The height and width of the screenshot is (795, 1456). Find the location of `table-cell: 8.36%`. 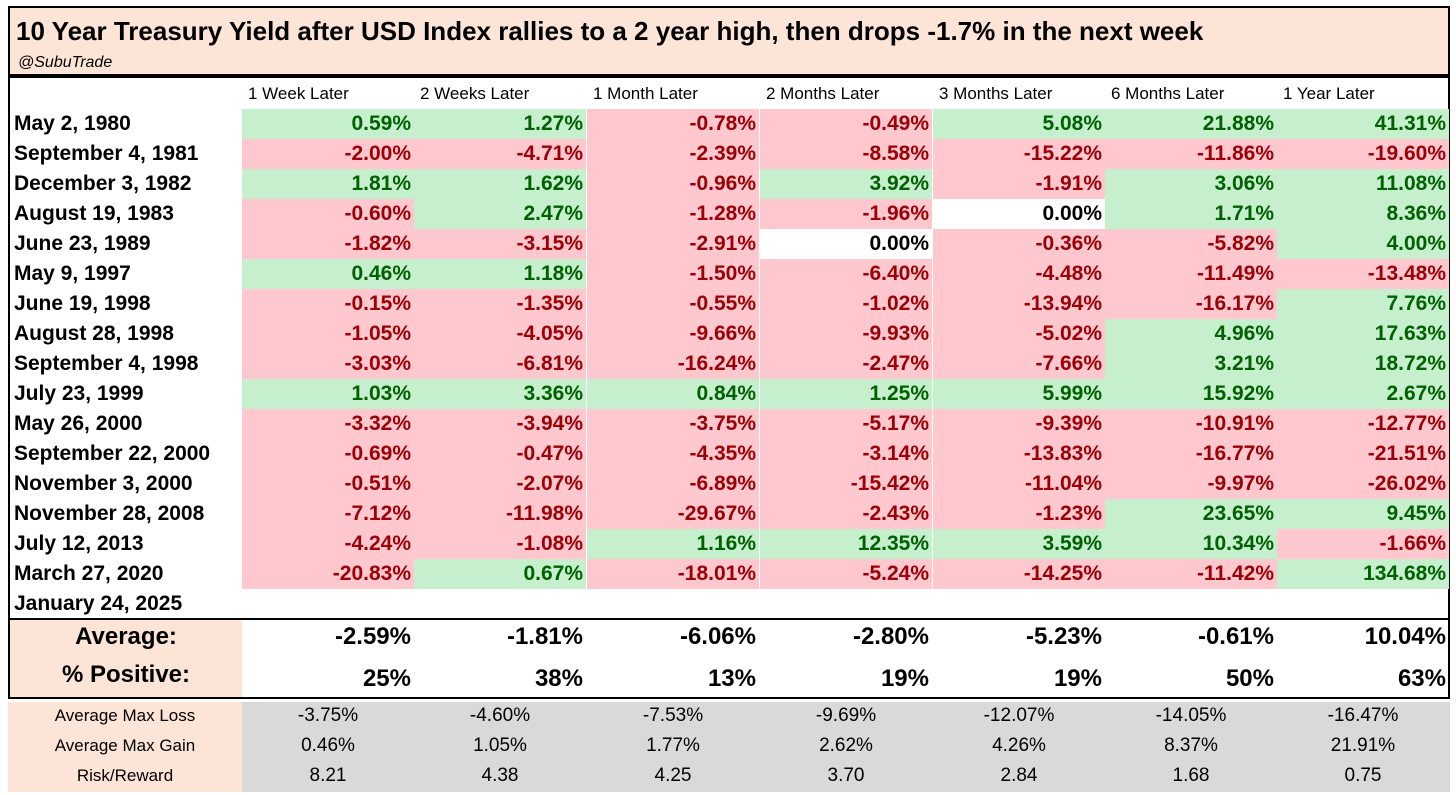

table-cell: 8.36% is located at coordinates (1363, 214).